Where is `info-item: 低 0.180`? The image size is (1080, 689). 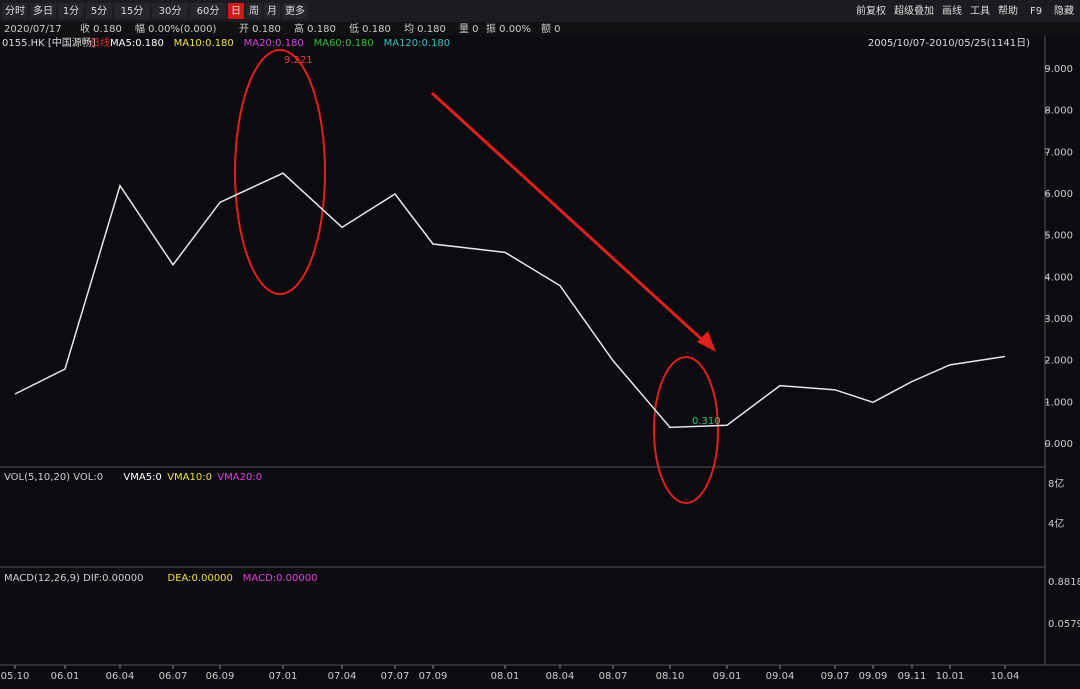
info-item: 低 0.180 is located at coordinates (370, 28).